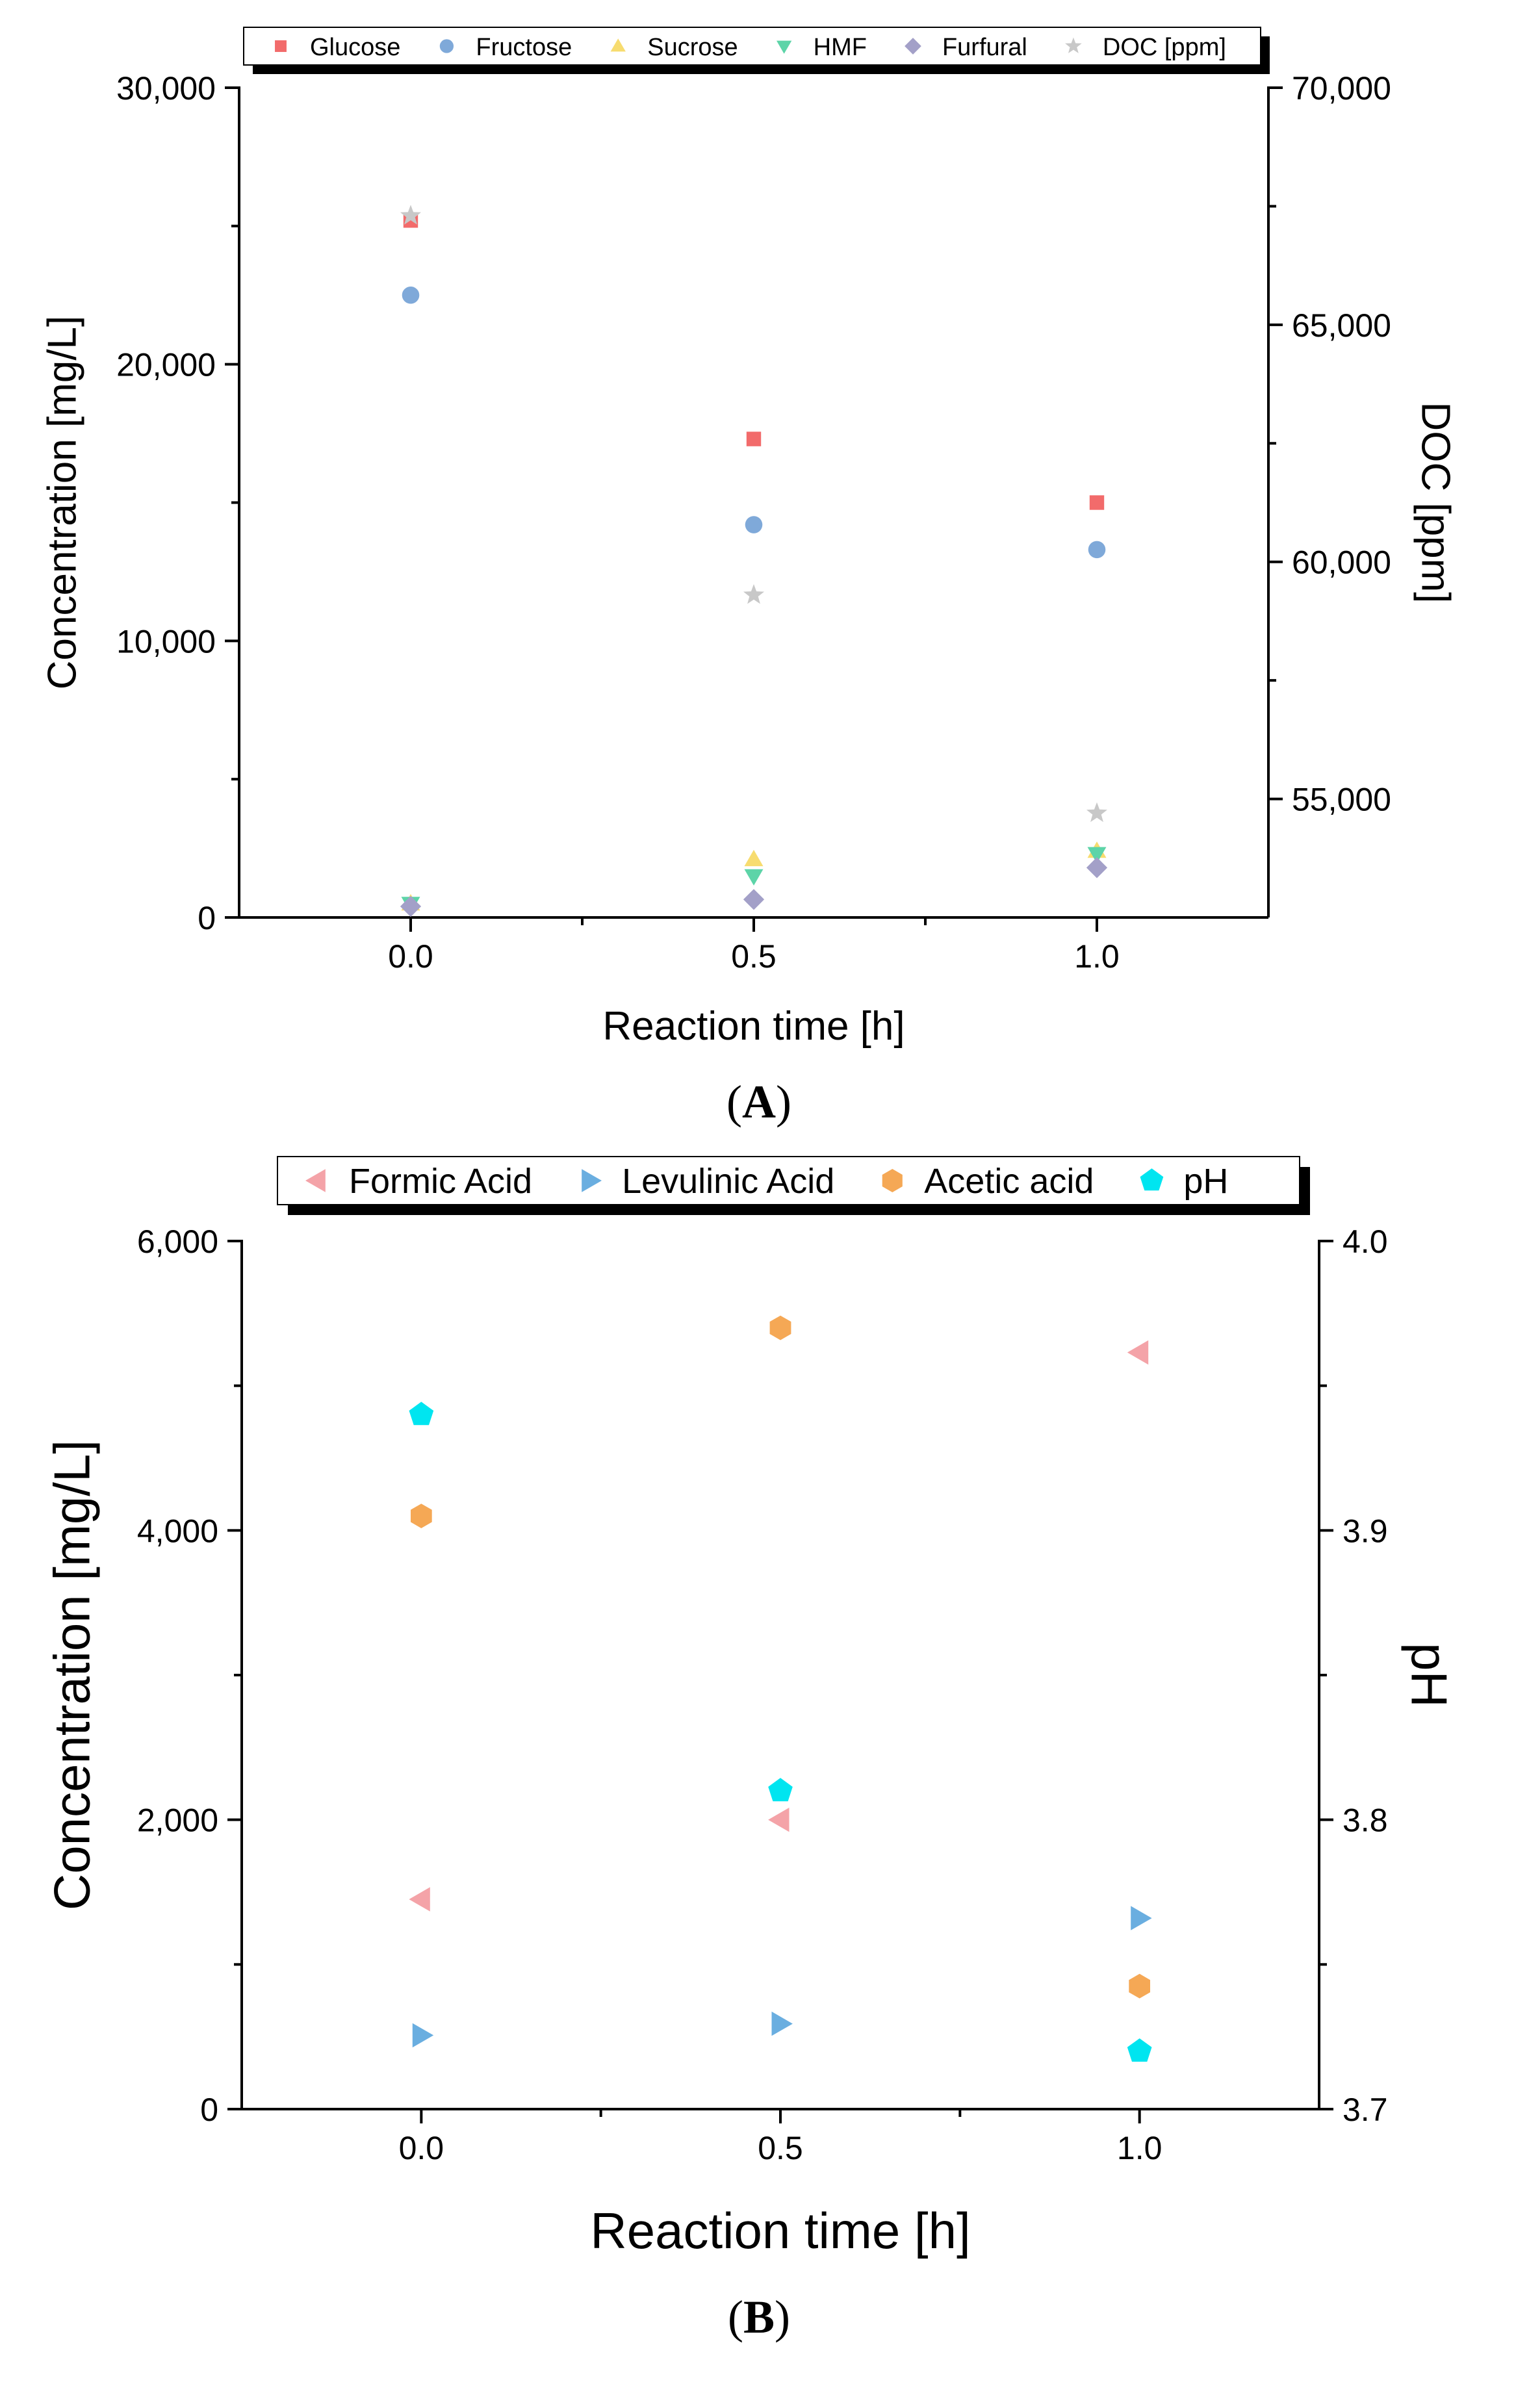 This screenshot has width=1516, height=2408. Describe the element at coordinates (1365, 2110) in the screenshot. I see `right-y-tick-label: 3.7` at that location.